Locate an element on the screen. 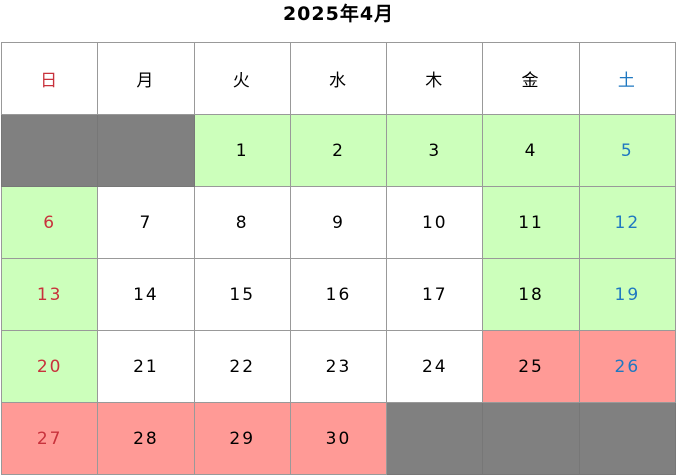  day-cell: 1 is located at coordinates (242, 150).